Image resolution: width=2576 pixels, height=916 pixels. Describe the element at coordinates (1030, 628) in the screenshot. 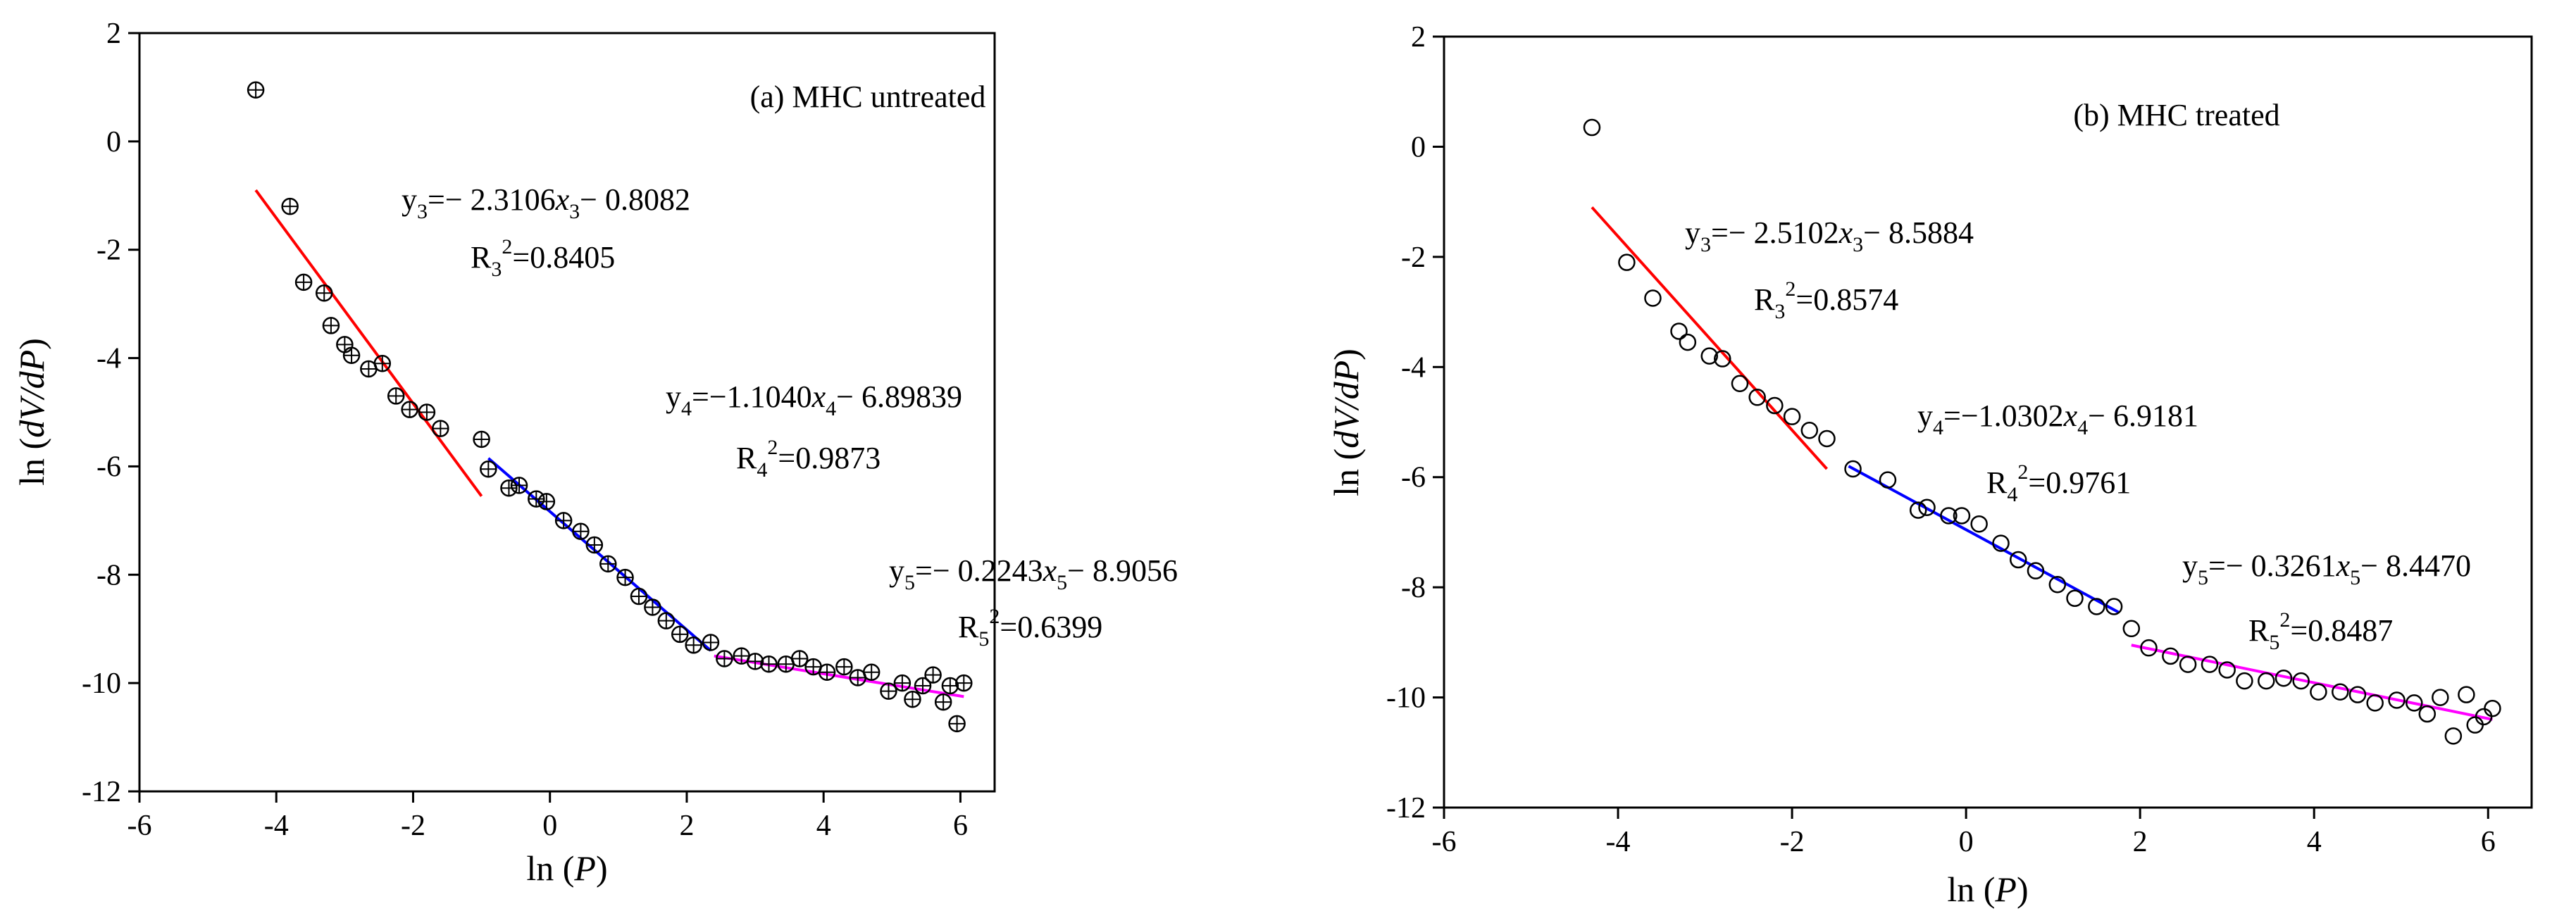

I see `fit-r2-5: R52=0.6399` at that location.